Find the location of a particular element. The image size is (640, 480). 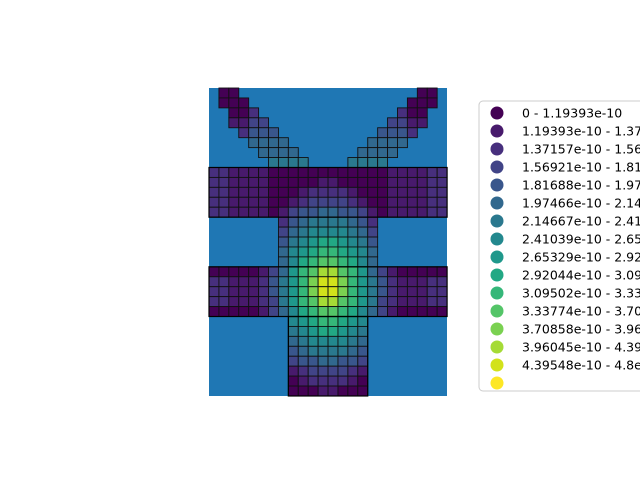

legend-label: 1.37157e-10 - 1.56921e-10 is located at coordinates (581, 149).